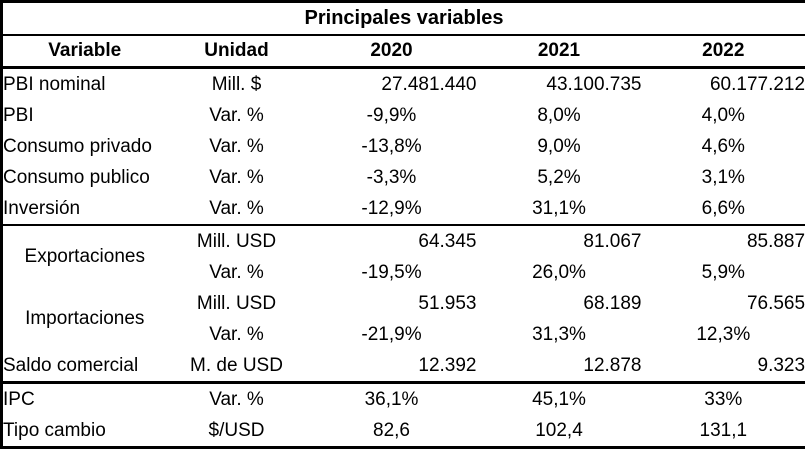 Image resolution: width=805 pixels, height=449 pixels. What do you see at coordinates (723, 177) in the screenshot?
I see `cell-2022: 3,1%` at bounding box center [723, 177].